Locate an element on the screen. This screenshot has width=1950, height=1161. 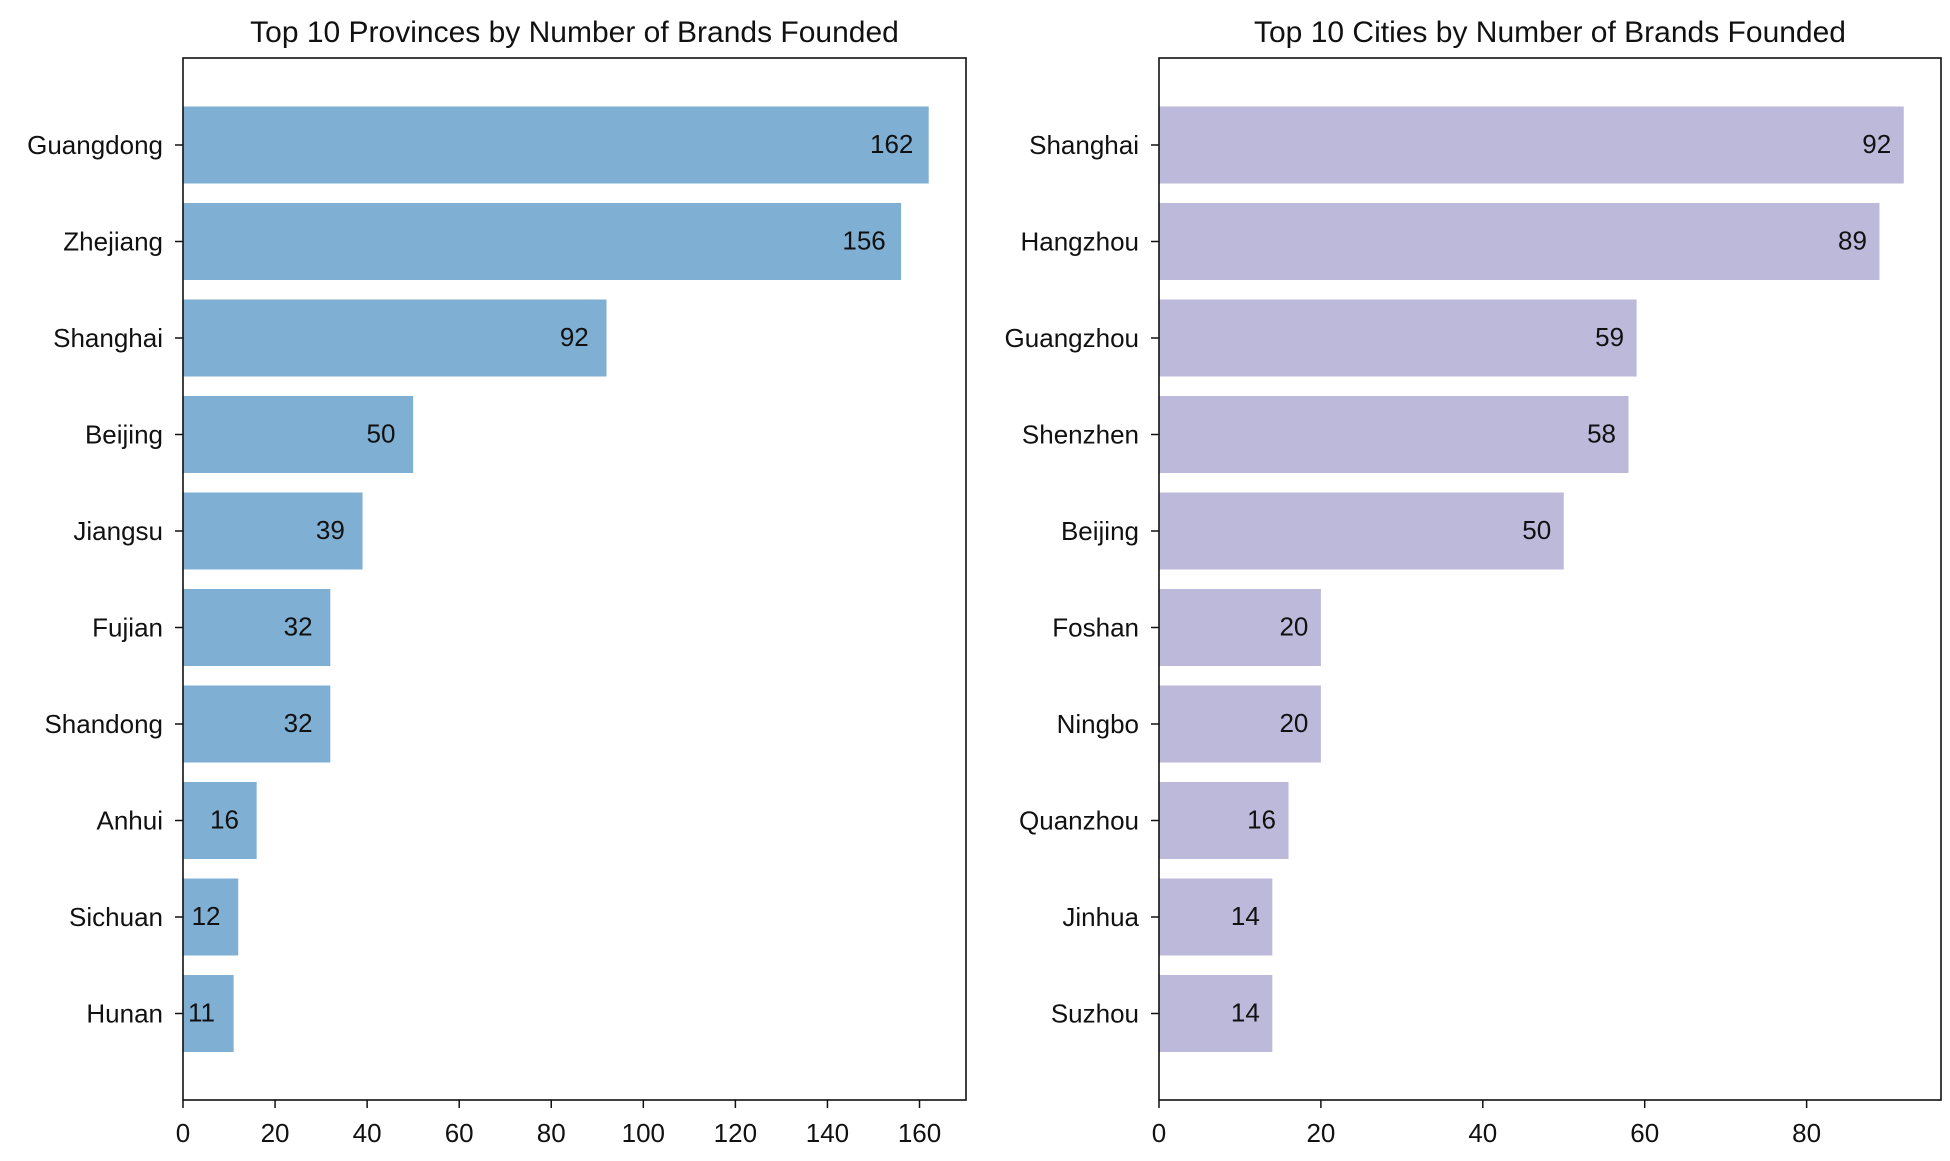
y-tick-label: Zhejiang is located at coordinates (113, 242).